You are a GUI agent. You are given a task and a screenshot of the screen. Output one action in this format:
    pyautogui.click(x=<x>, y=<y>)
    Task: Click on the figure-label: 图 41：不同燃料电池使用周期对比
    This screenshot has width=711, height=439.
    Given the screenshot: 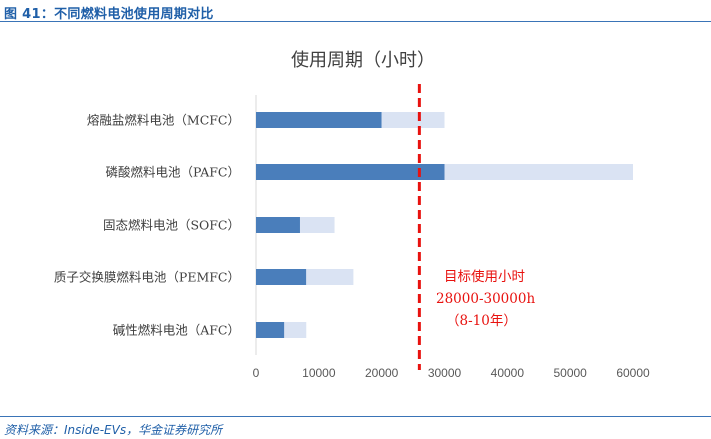 What is the action you would take?
    pyautogui.click(x=109, y=14)
    